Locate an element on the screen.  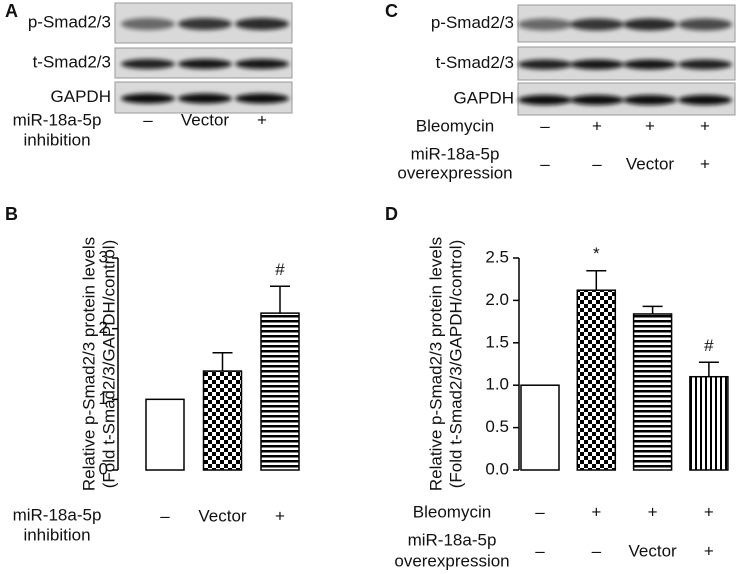
y-tick-label: 0.0 is located at coordinates (497, 468).